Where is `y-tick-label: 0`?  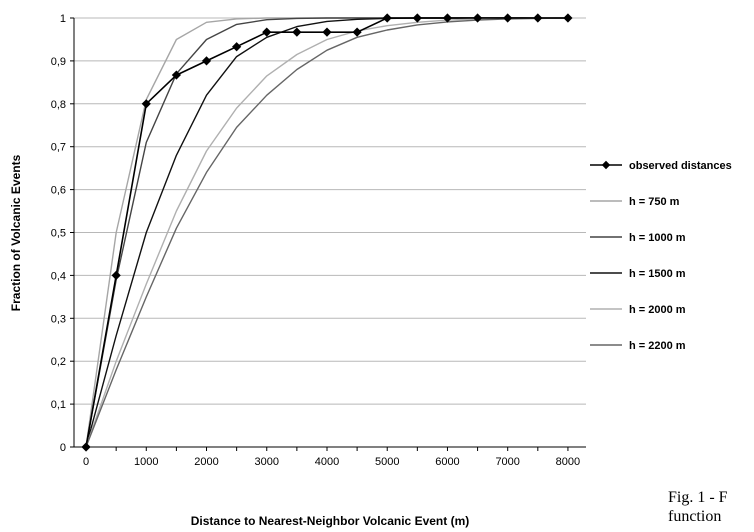
y-tick-label: 0 is located at coordinates (63, 448).